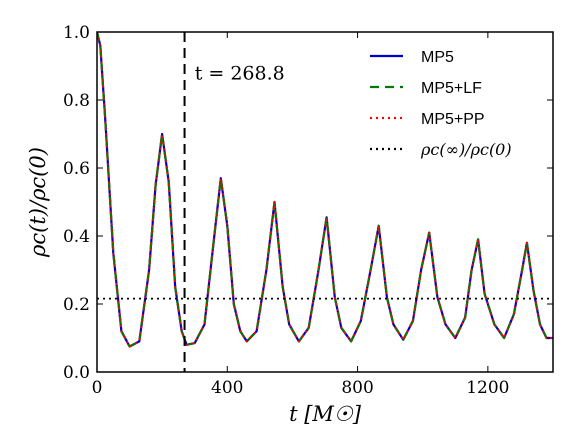 The image size is (581, 436). Describe the element at coordinates (357, 388) in the screenshot. I see `x-tick-label: 800` at that location.